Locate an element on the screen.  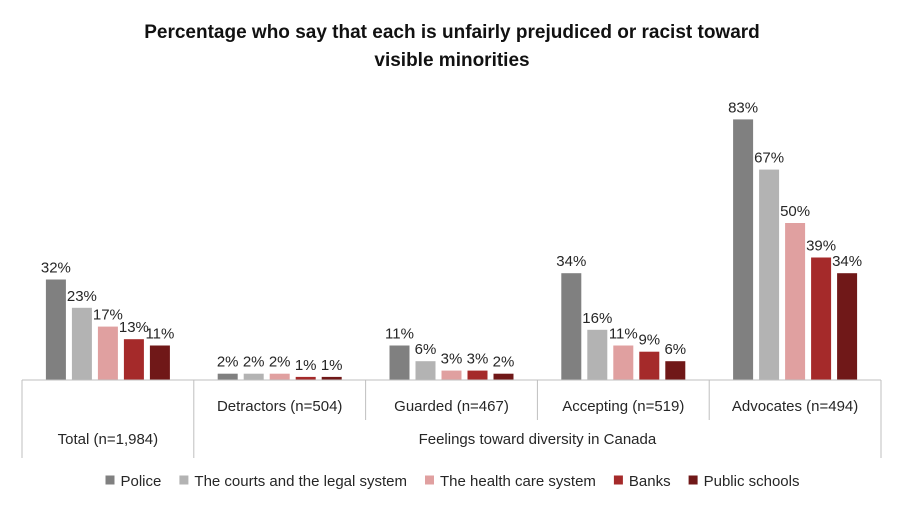
value-label: 67% is located at coordinates (769, 158).